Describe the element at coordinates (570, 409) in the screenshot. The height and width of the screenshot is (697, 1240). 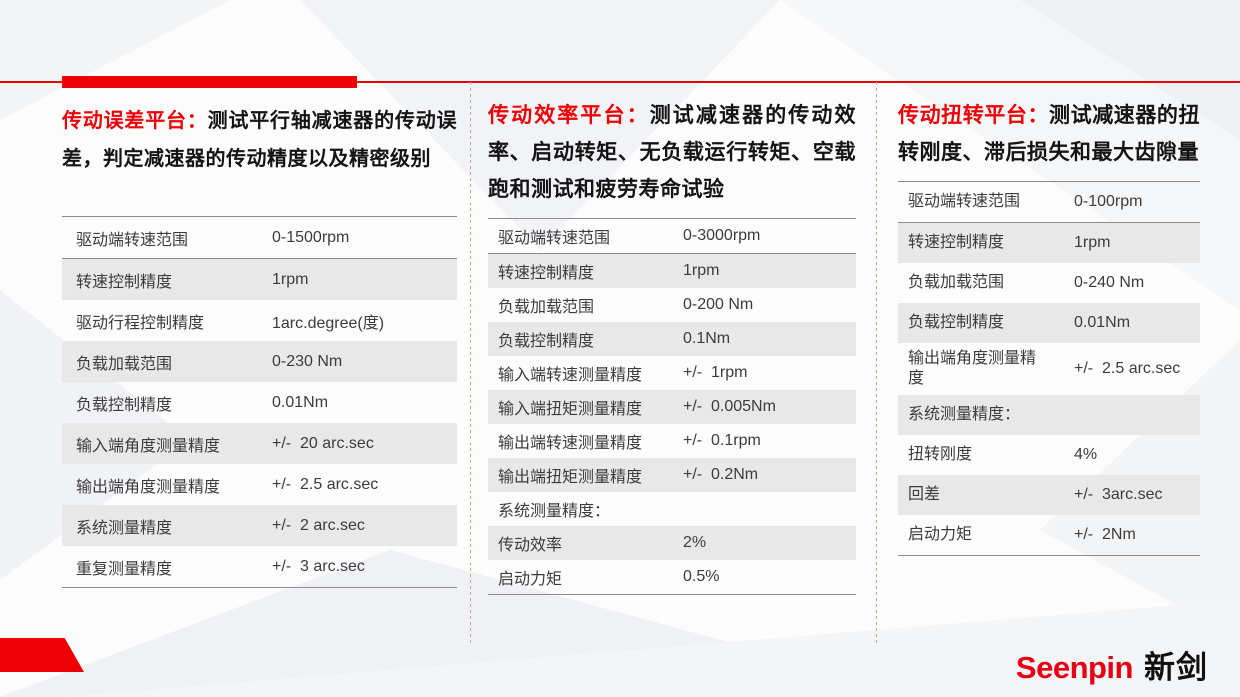
I see `spec-label: 输入端扭矩测量精度` at that location.